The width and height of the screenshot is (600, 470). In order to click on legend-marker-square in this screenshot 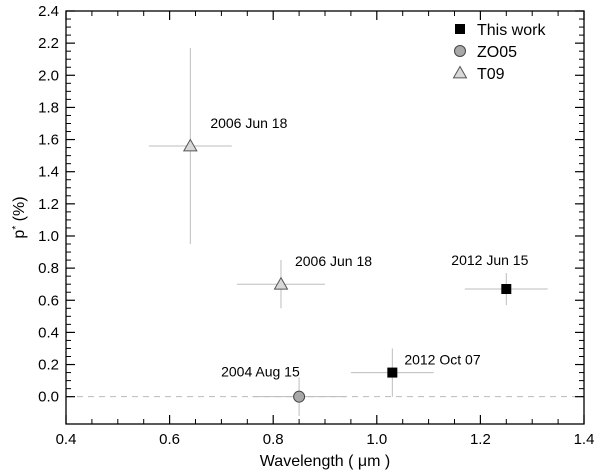, I will do `click(460, 29)`.